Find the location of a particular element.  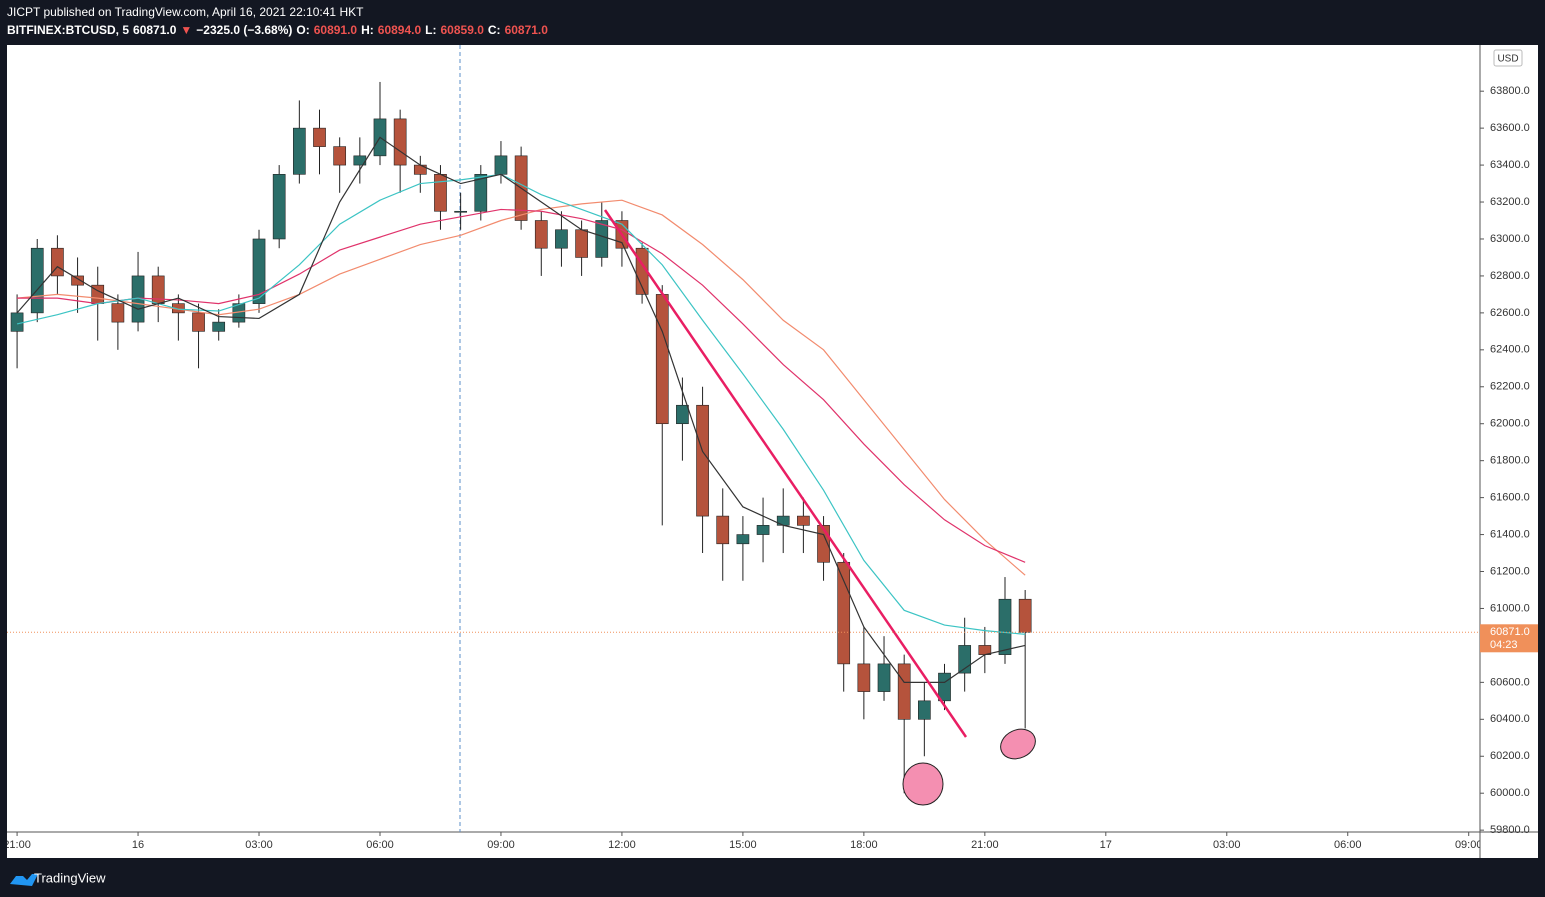

symbol-info-item: BITFINEX:BTCUSD, 5 is located at coordinates (68, 30).